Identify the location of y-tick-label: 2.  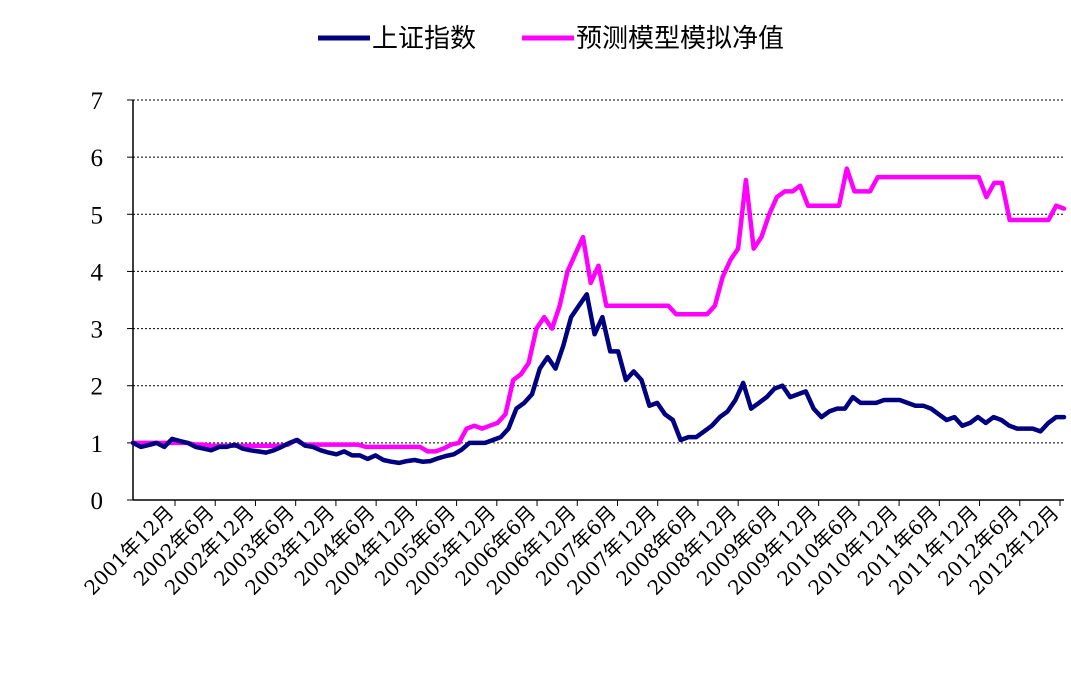
(97, 387).